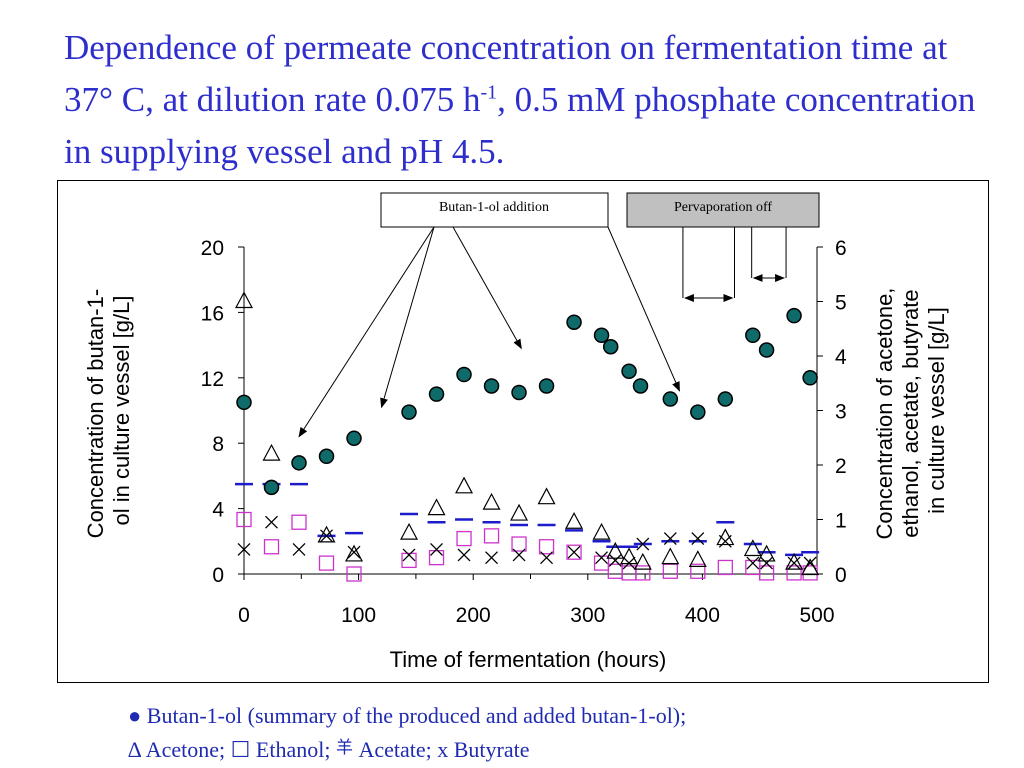 The width and height of the screenshot is (1024, 768). Describe the element at coordinates (841, 357) in the screenshot. I see `y-right-tick-label: 4` at that location.